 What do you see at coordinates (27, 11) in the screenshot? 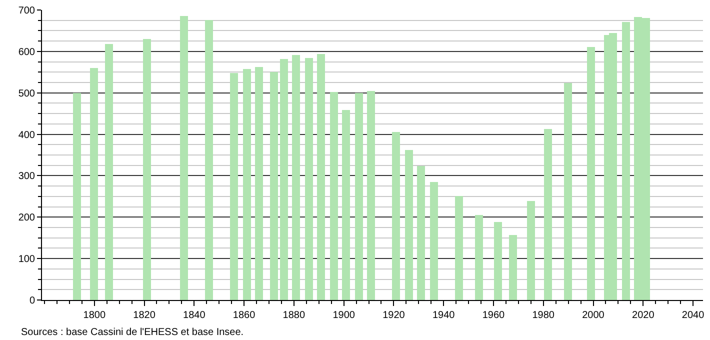
I see `y-tick-label: 700` at bounding box center [27, 11].